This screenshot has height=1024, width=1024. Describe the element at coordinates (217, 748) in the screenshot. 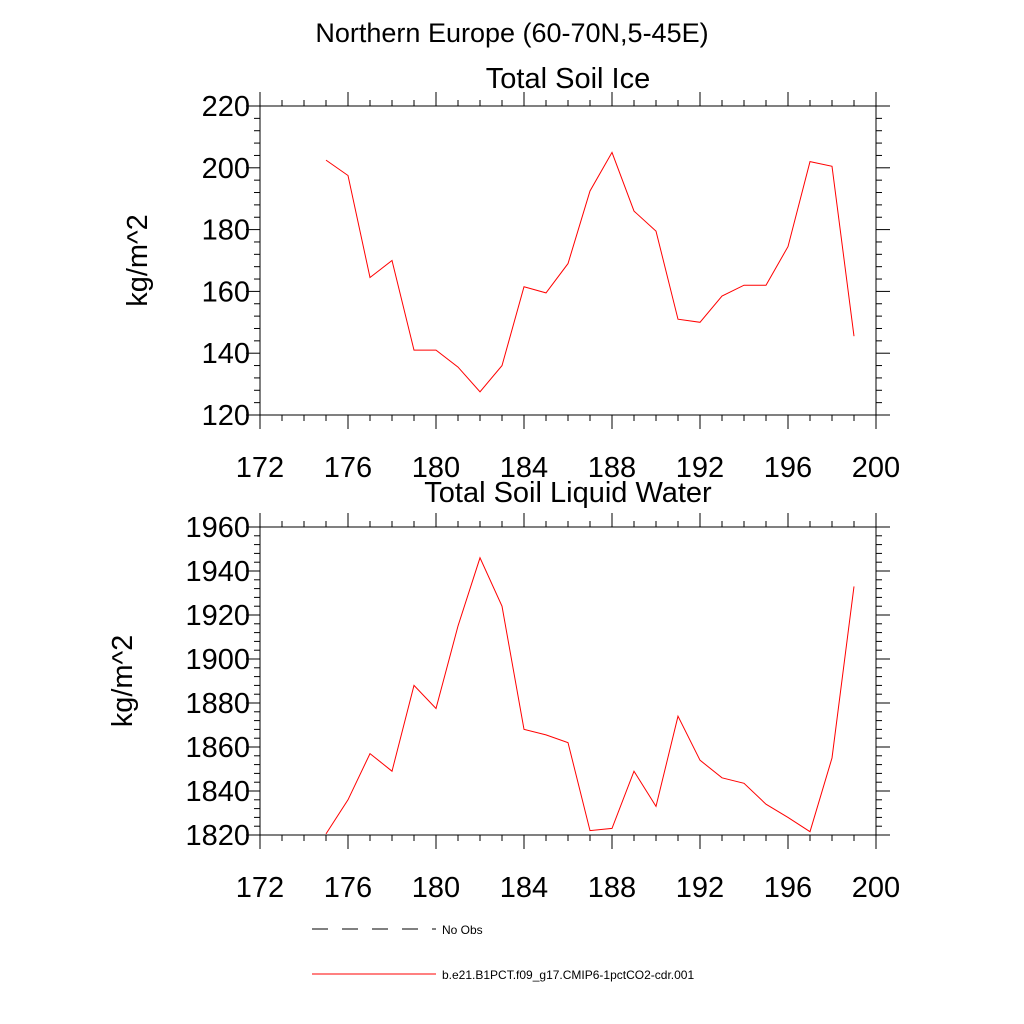

I see `y-tick-label: 1860` at that location.